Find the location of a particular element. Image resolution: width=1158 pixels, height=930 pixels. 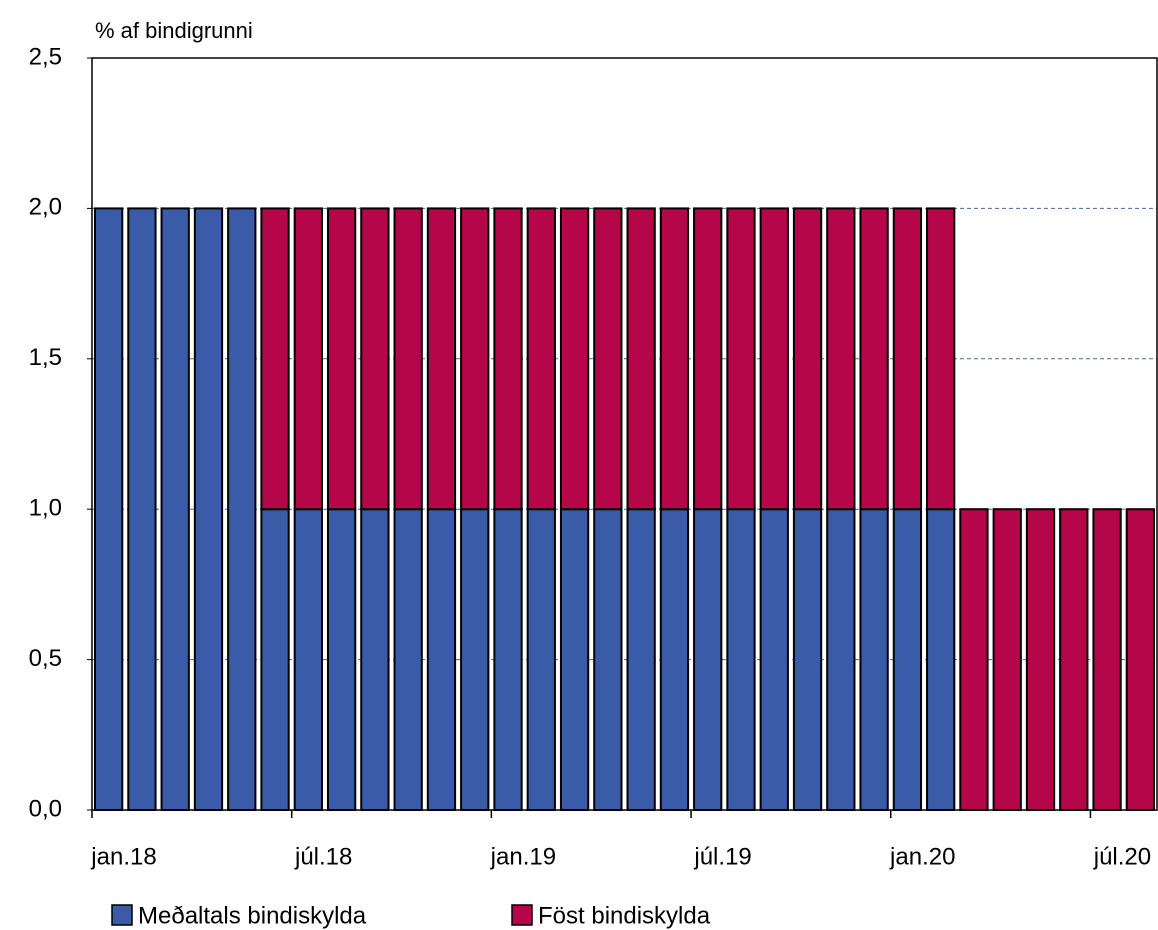

y-tick-label: 0,0 is located at coordinates (45, 808).